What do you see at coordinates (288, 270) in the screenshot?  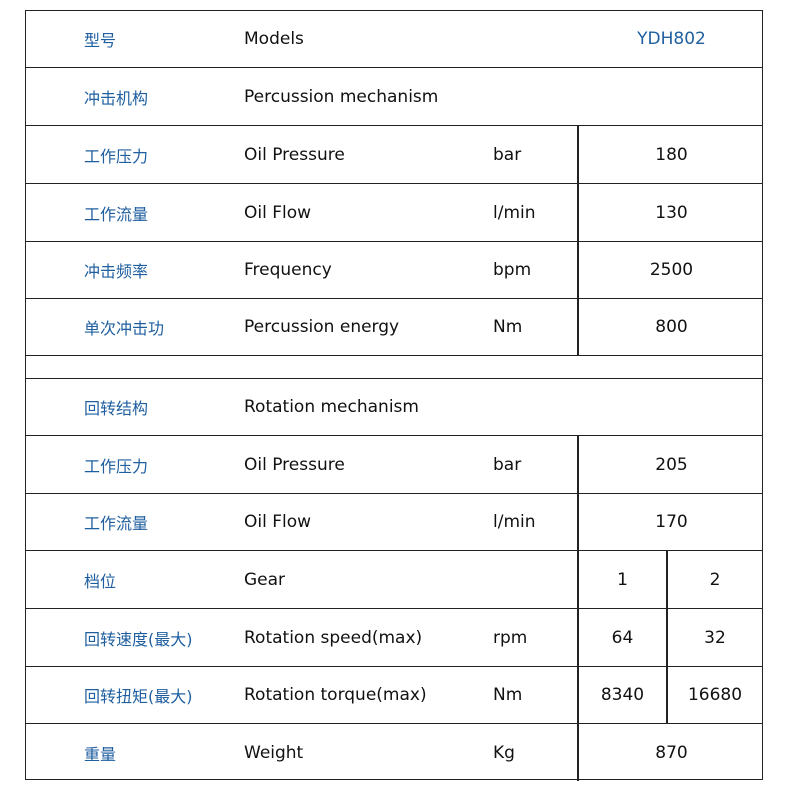 I see `label-en: Frequency` at bounding box center [288, 270].